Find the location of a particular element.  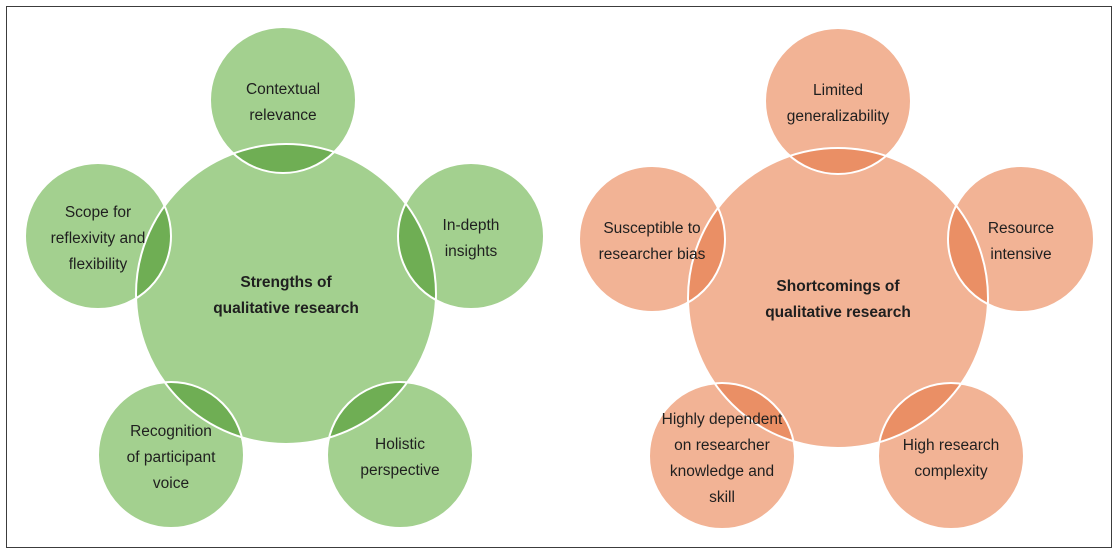

shortcomings-node-label-line: intensive is located at coordinates (1021, 254).